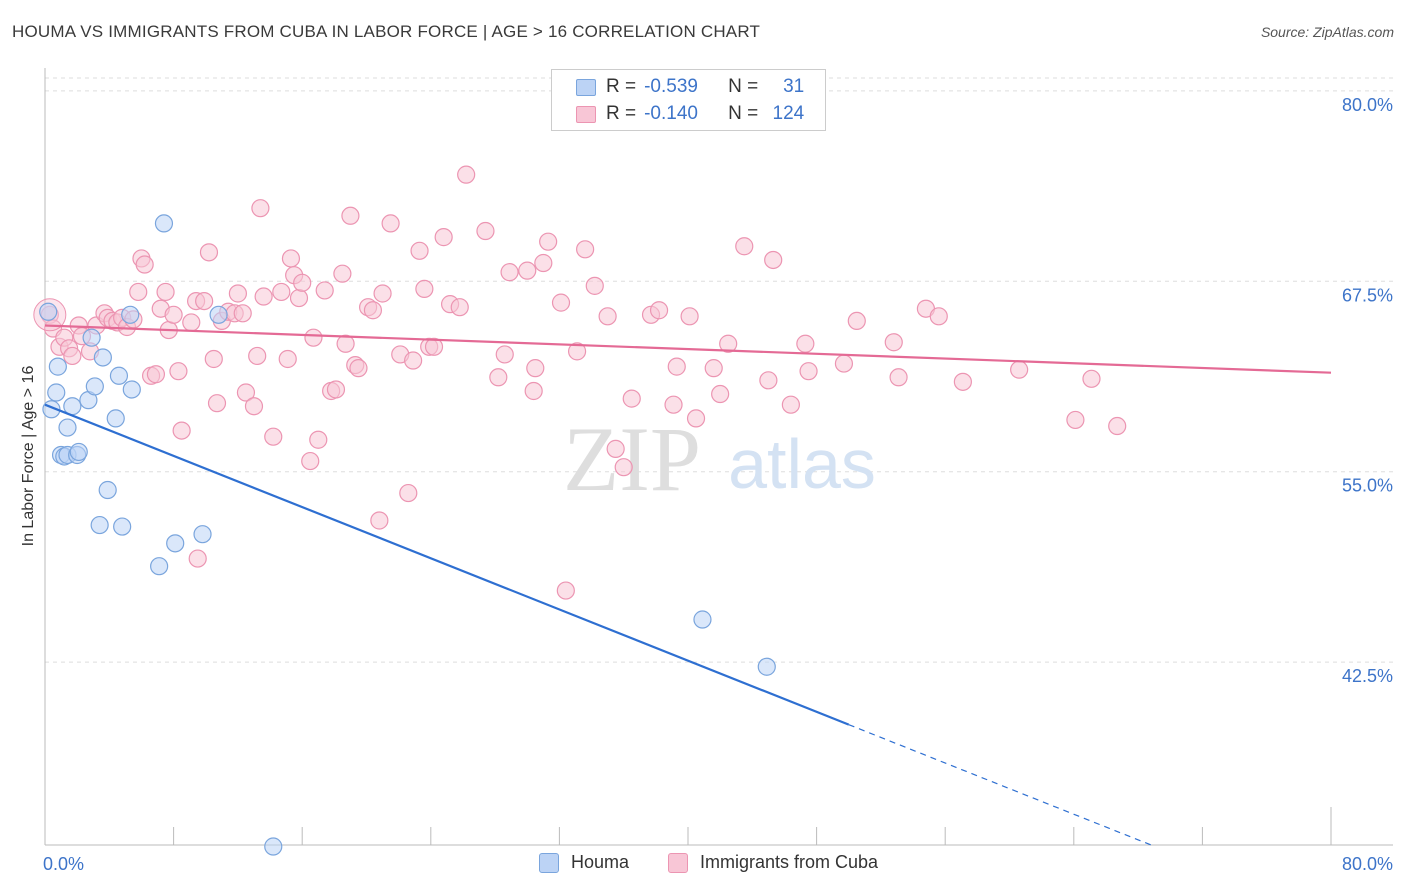  I want to click on watermark: ZIP atlas, so click(719, 459).